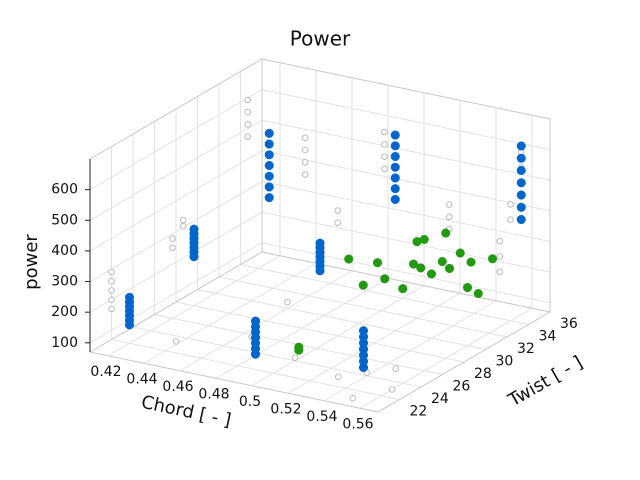 The width and height of the screenshot is (640, 480). Describe the element at coordinates (548, 337) in the screenshot. I see `y-tick-label: 34` at that location.